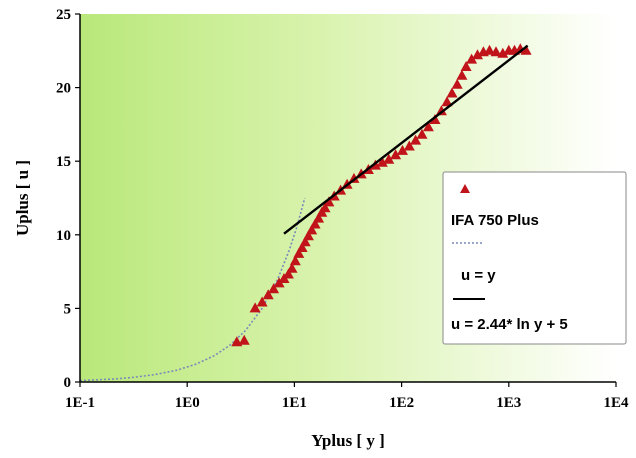  What do you see at coordinates (22, 198) in the screenshot?
I see `y-axis-title: Uplus [ u ]` at bounding box center [22, 198].